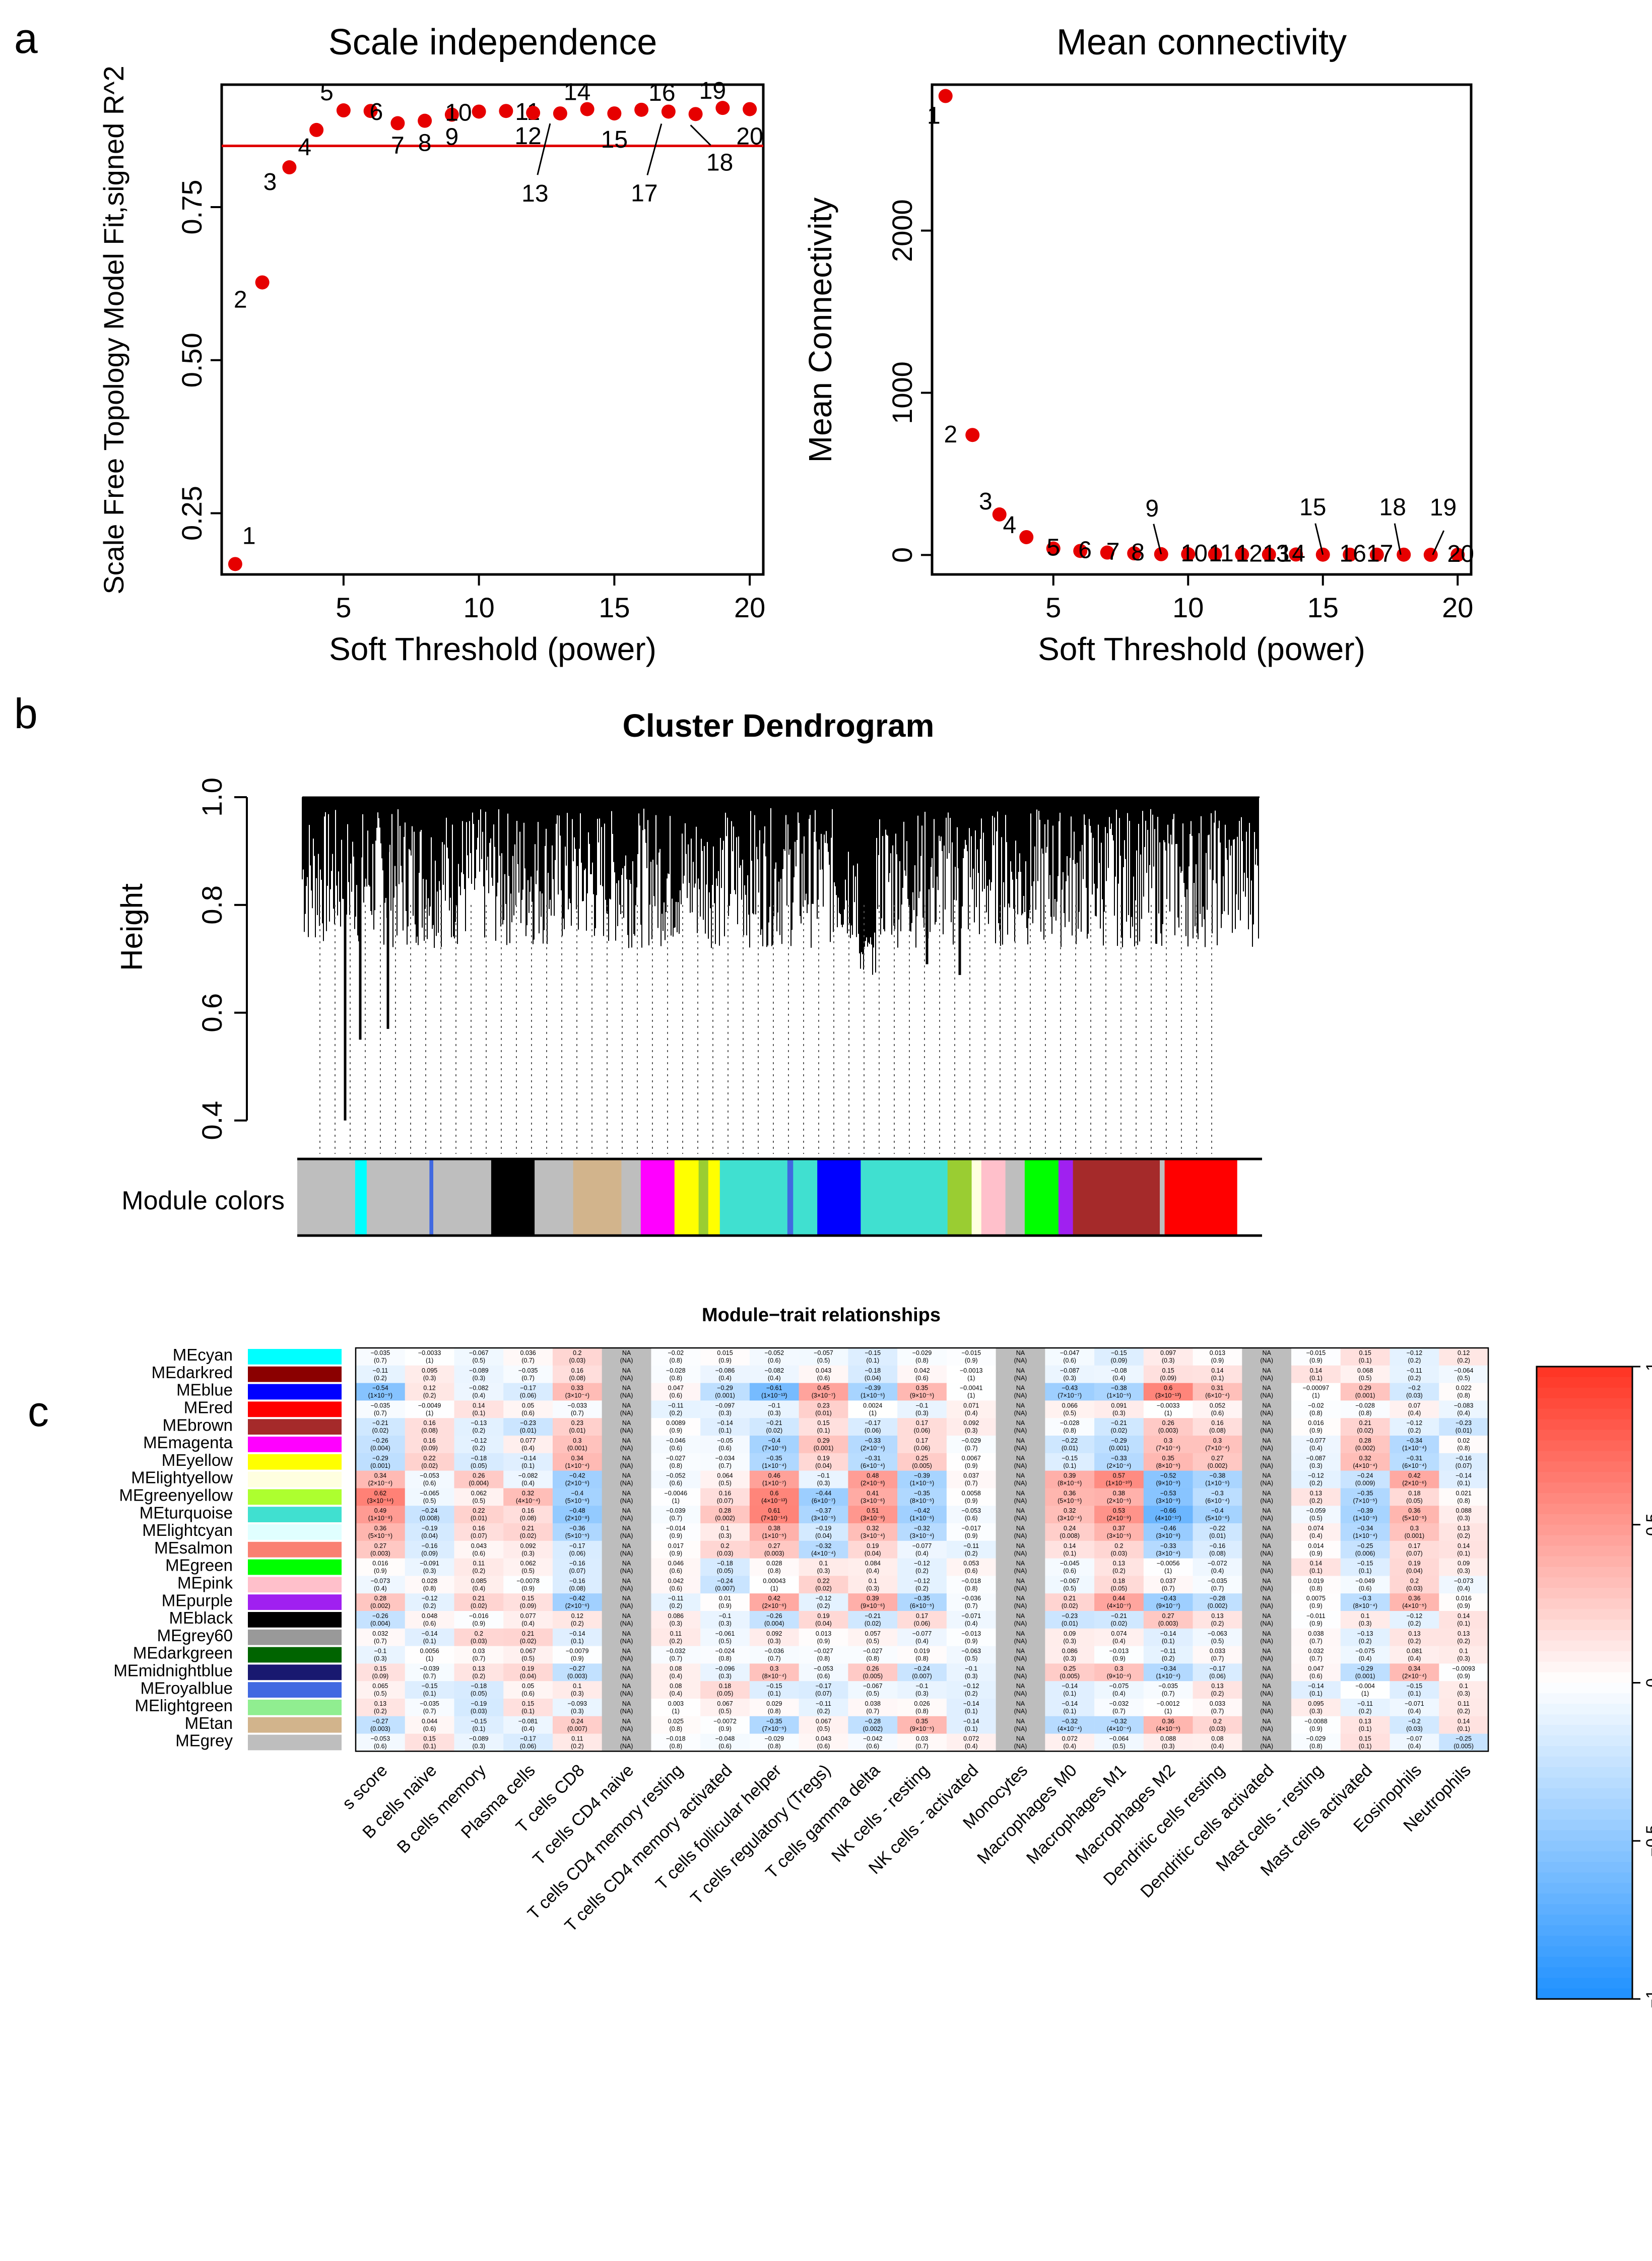 The image size is (1652, 2261). What do you see at coordinates (1464, 1440) in the screenshot?
I see `cell-value: 0.02` at bounding box center [1464, 1440].